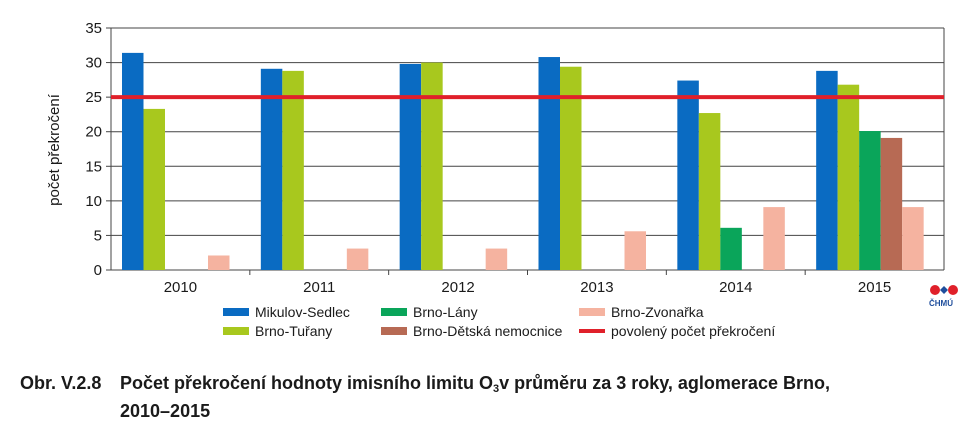 This screenshot has width=976, height=429. What do you see at coordinates (98, 235) in the screenshot?
I see `y-tick-label: 5` at bounding box center [98, 235].